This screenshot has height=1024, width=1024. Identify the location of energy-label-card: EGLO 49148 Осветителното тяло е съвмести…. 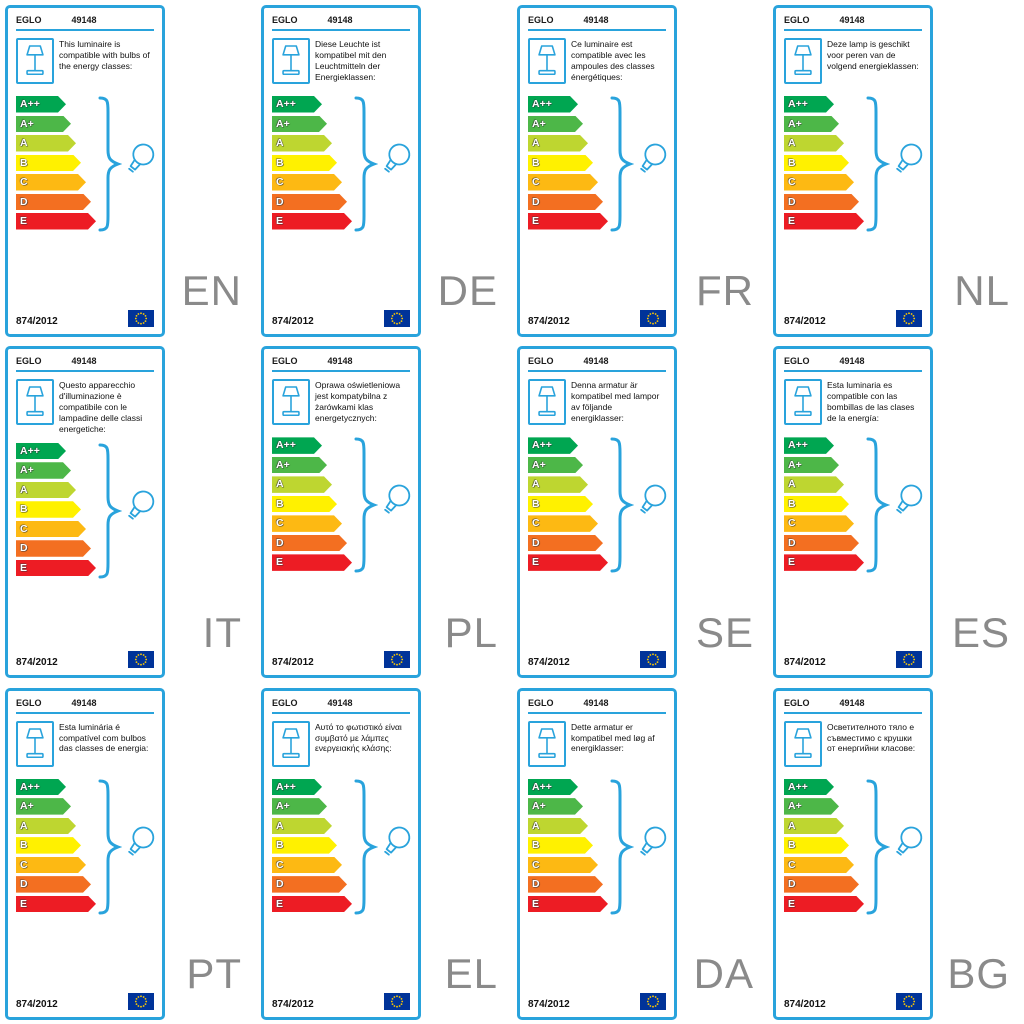
(853, 853).